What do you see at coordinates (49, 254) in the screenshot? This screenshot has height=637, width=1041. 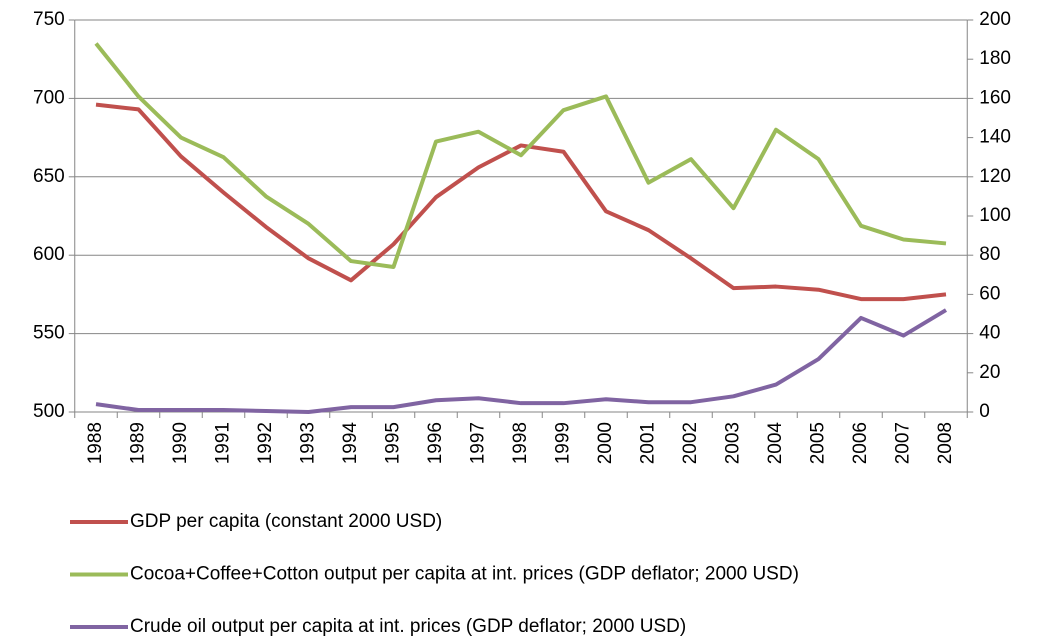 I see `y-tick-label: 600` at bounding box center [49, 254].